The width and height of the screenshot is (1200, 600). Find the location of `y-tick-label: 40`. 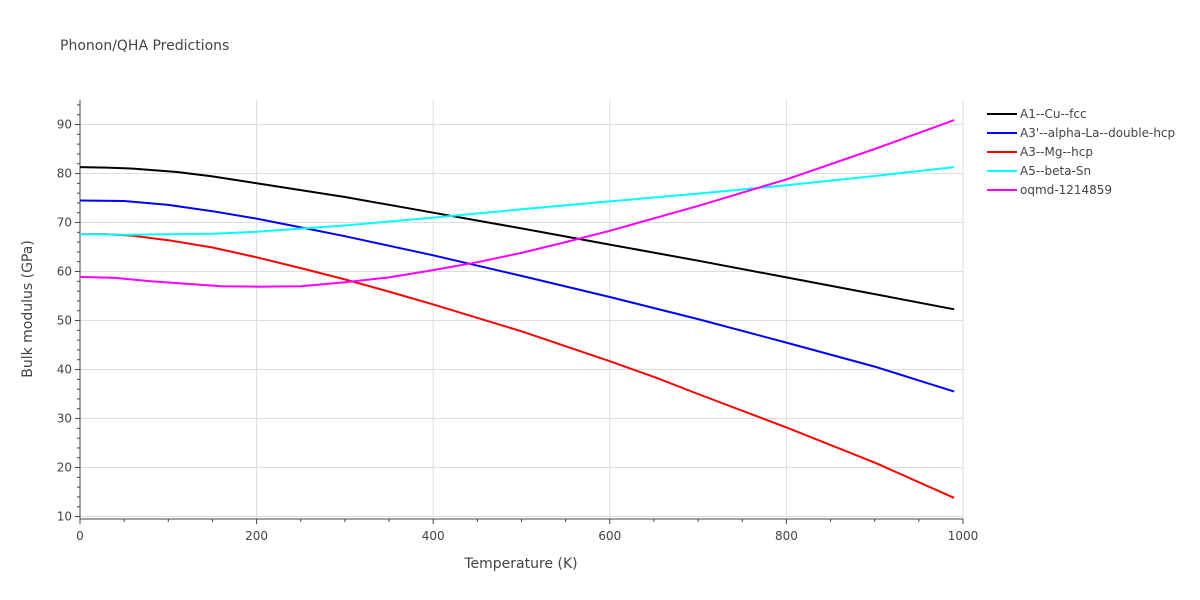

y-tick-label: 40 is located at coordinates (64, 370).